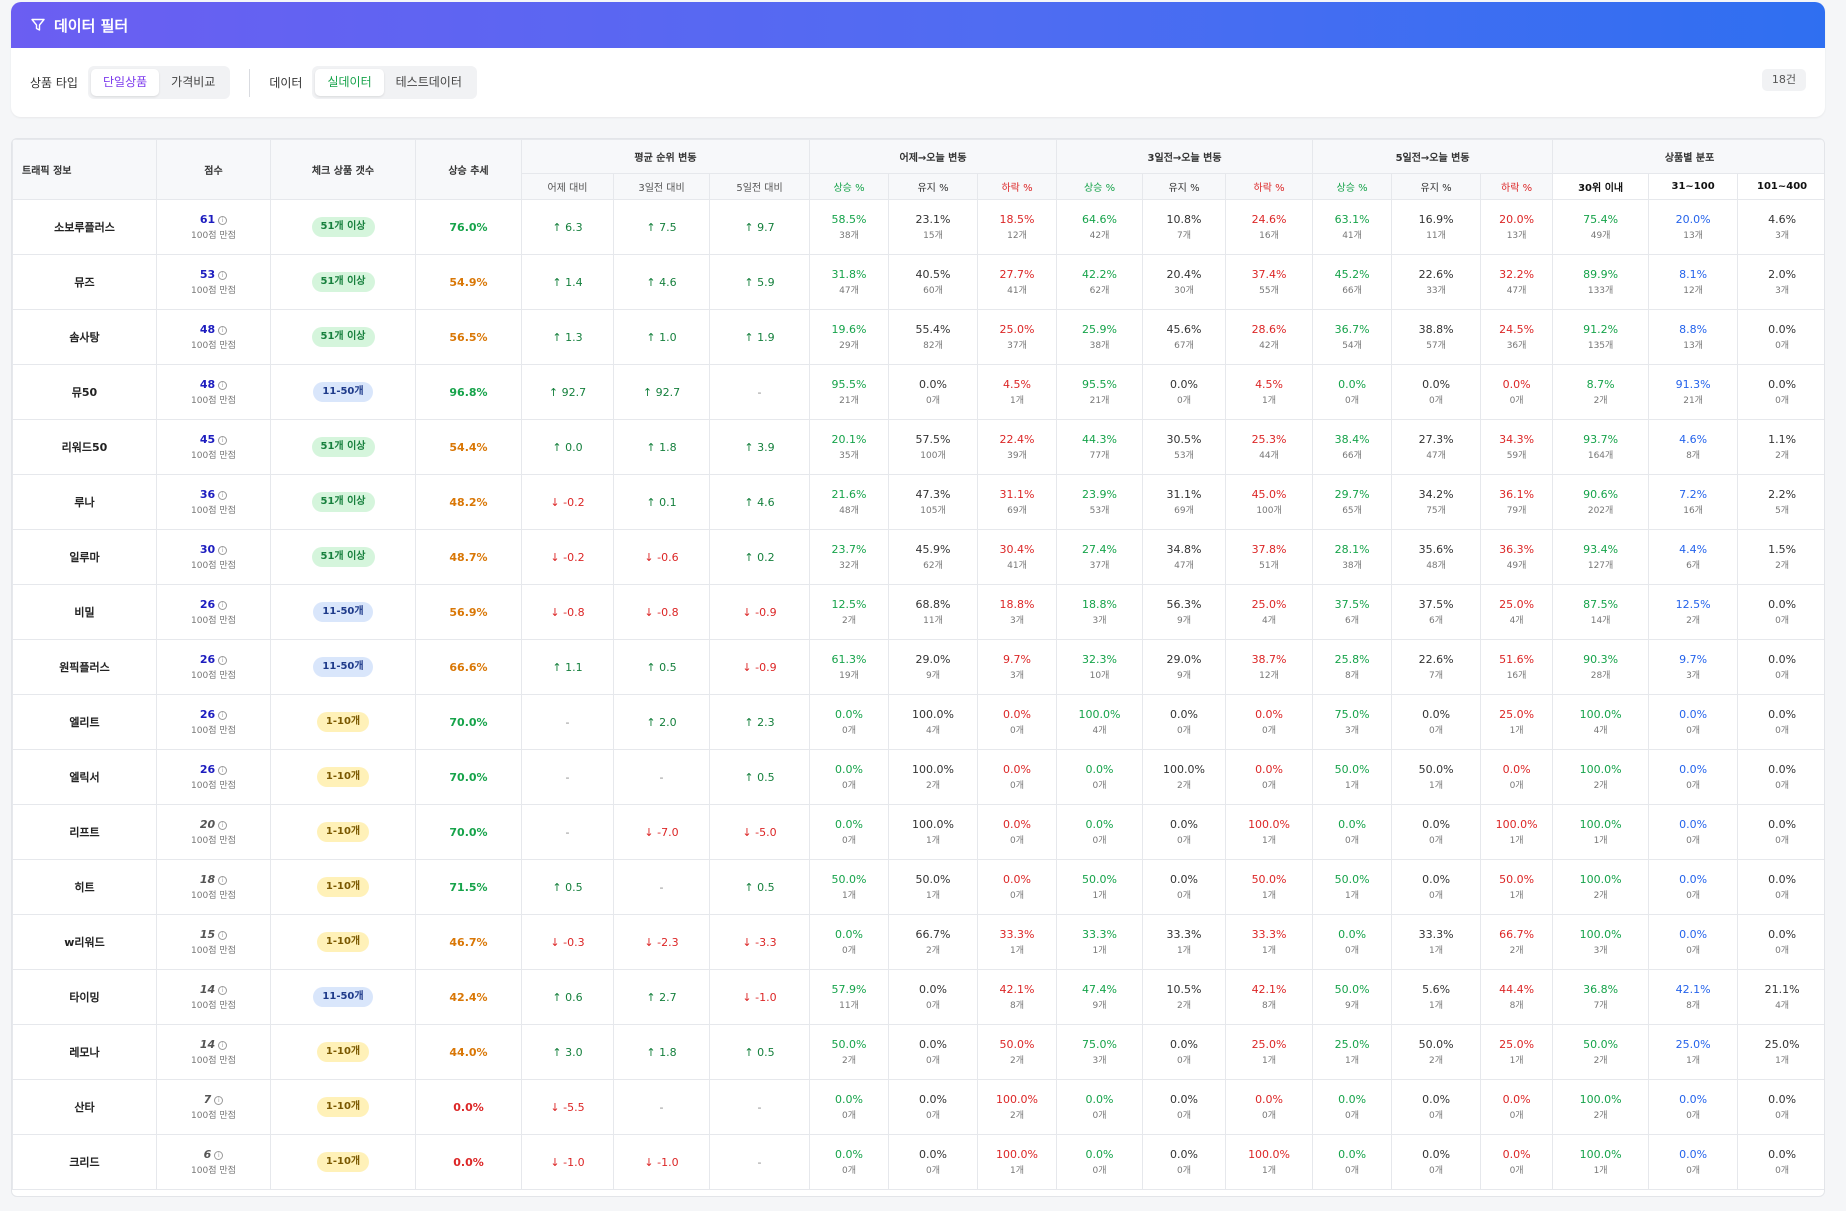 This screenshot has height=1211, width=1846. Describe the element at coordinates (1517, 832) in the screenshot. I see `five-day-down-cell: 100.0% 1개` at that location.